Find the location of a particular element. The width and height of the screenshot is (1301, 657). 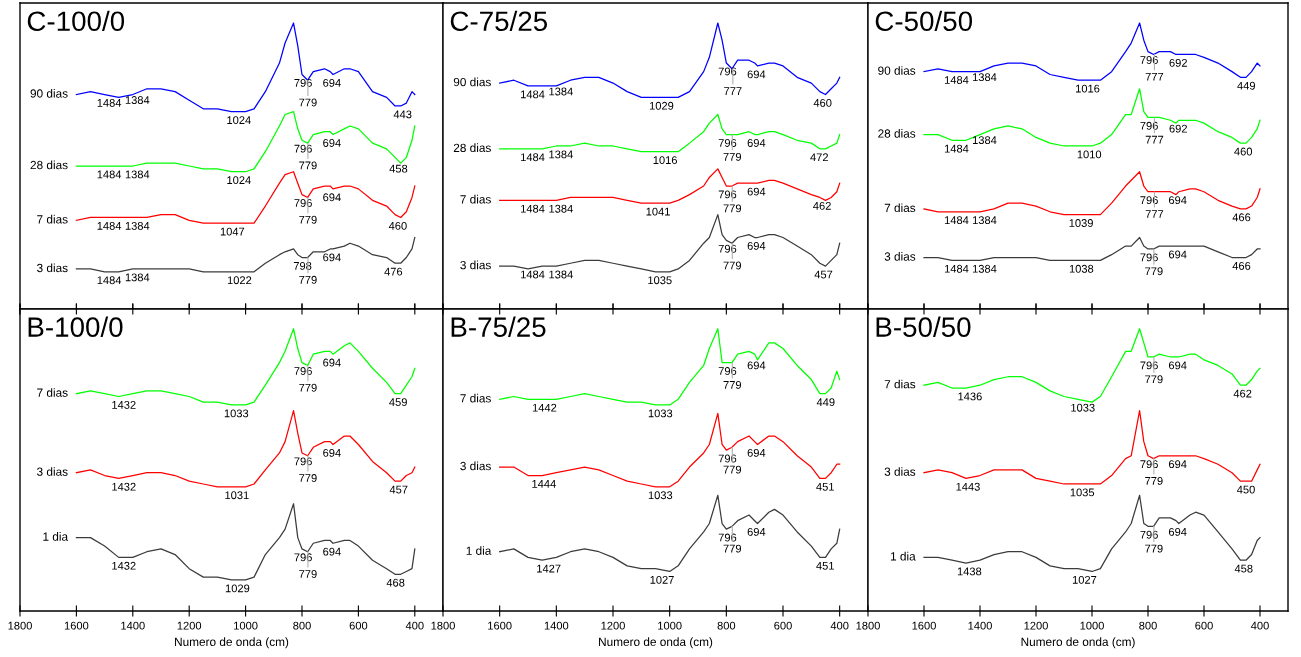

annotation: 1443 is located at coordinates (968, 486).